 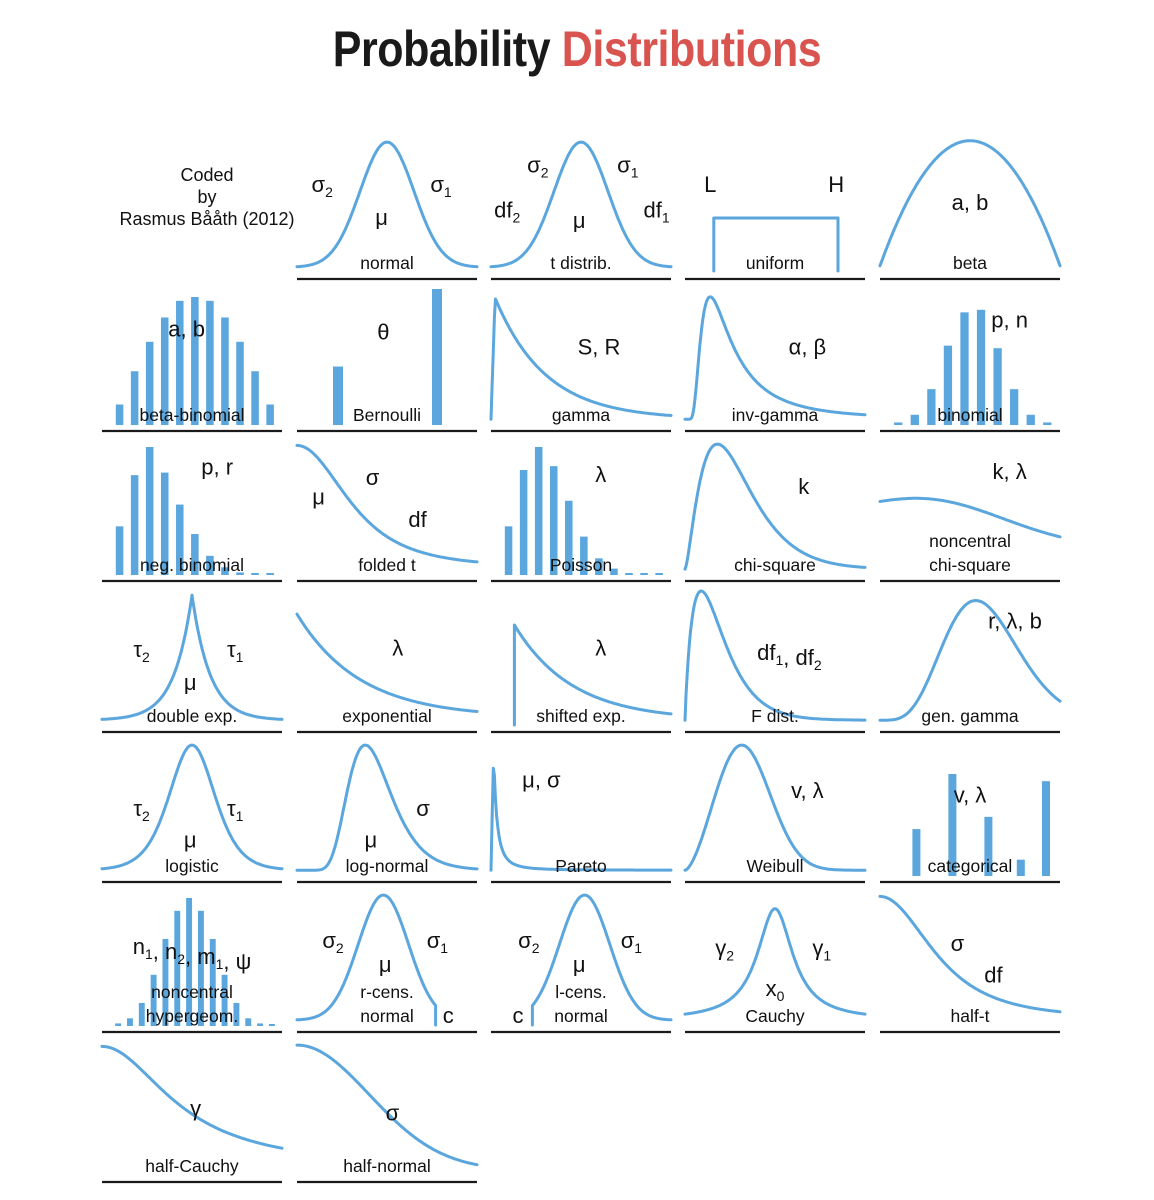 What do you see at coordinates (387, 1166) in the screenshot?
I see `distribution-label: half-normal` at bounding box center [387, 1166].